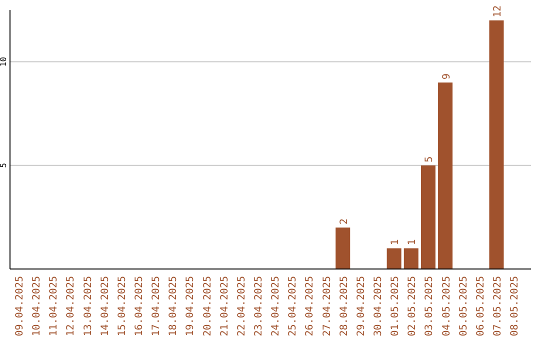  Describe the element at coordinates (20, 306) in the screenshot. I see `x-tick-label: 09.04.2025` at that location.